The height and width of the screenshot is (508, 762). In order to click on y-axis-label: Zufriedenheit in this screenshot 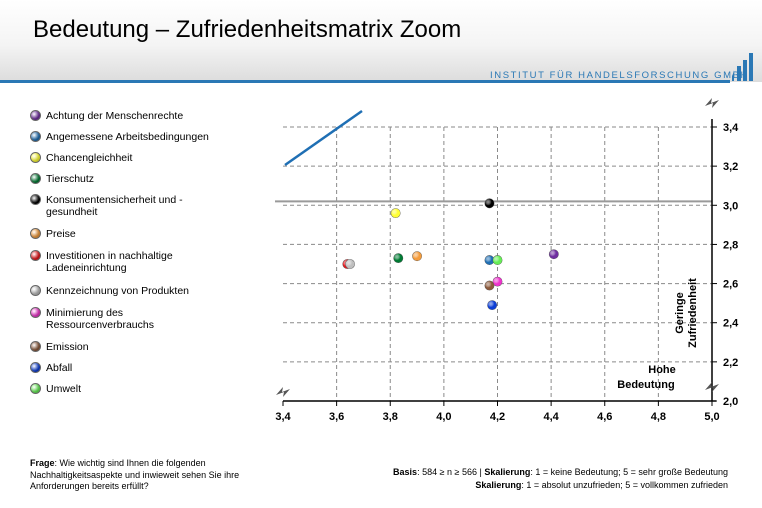, I will do `click(693, 313)`.